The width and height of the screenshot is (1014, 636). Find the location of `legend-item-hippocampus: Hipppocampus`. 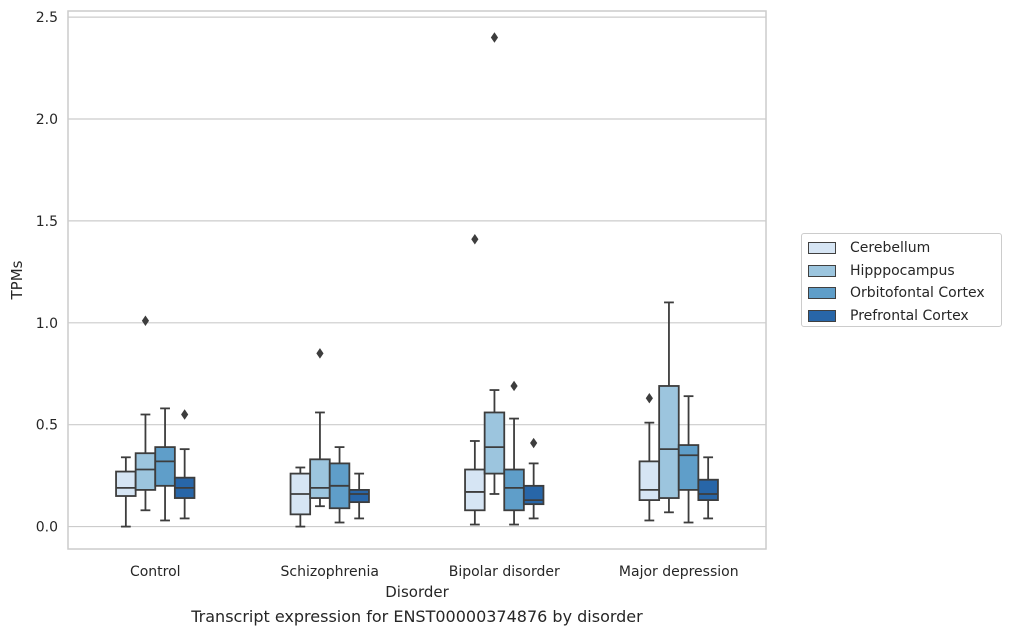

legend-item-hippocampus: Hipppocampus is located at coordinates (904, 271).